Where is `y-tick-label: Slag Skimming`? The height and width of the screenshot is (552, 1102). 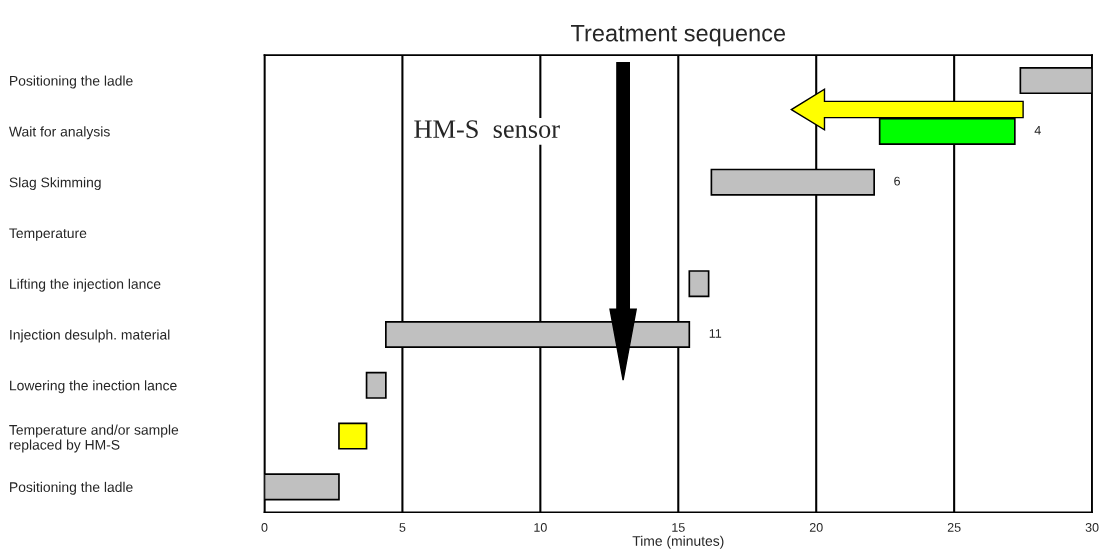
y-tick-label: Slag Skimming is located at coordinates (55, 184).